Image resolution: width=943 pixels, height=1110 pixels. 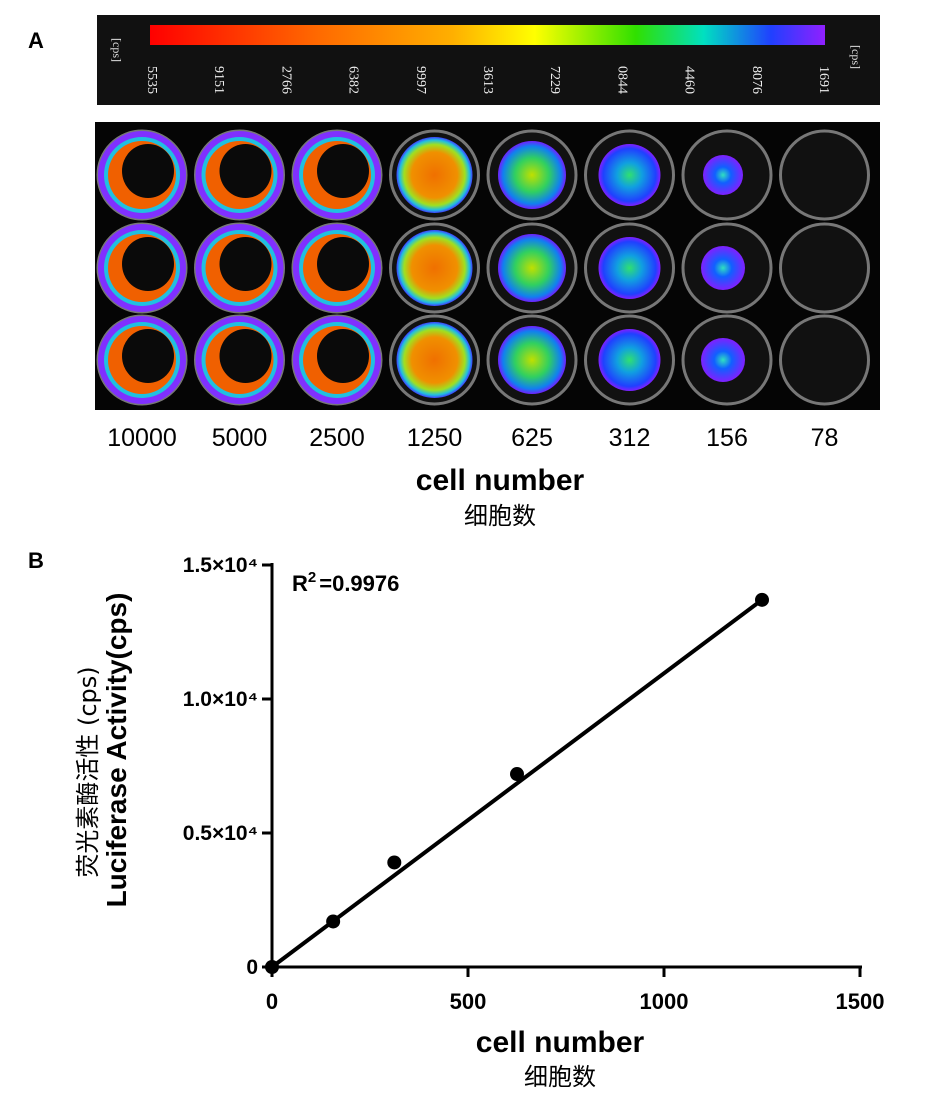 I want to click on y-tick-label: 1.0×10⁴, so click(x=220, y=699).